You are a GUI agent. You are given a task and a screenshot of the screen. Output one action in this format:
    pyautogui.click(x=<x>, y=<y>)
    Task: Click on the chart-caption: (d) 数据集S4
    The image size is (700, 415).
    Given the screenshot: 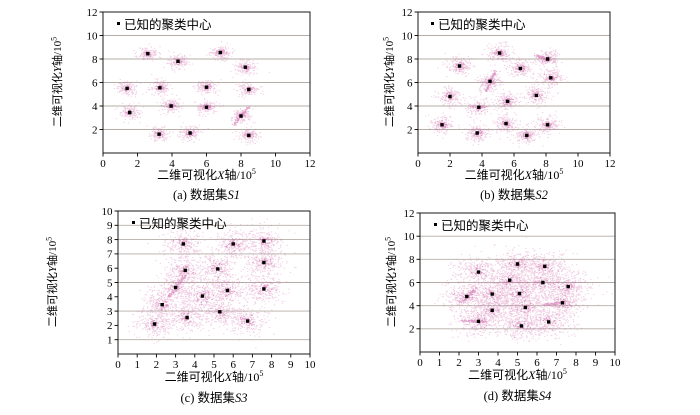 What is the action you would take?
    pyautogui.click(x=517, y=394)
    